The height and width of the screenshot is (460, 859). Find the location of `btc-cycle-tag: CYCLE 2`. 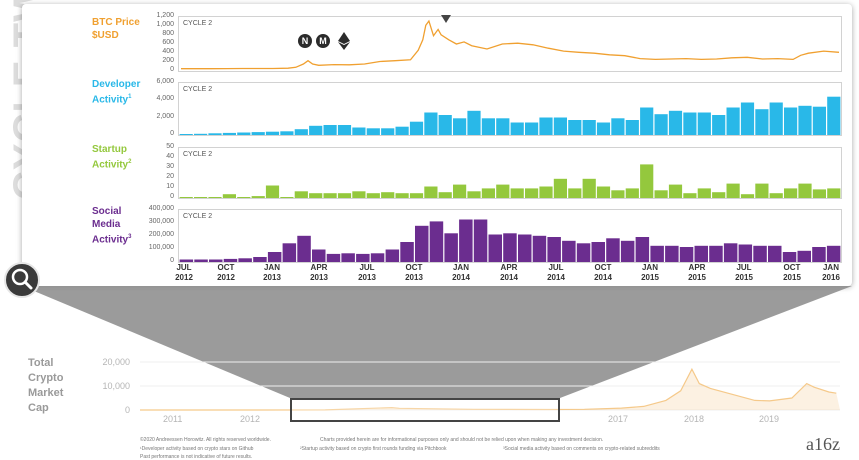

btc-cycle-tag: CYCLE 2 is located at coordinates (198, 23).